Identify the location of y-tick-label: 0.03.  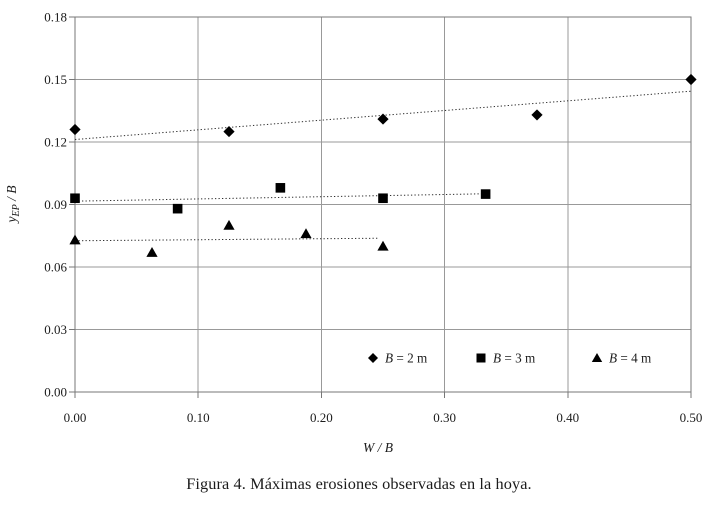
(55, 329).